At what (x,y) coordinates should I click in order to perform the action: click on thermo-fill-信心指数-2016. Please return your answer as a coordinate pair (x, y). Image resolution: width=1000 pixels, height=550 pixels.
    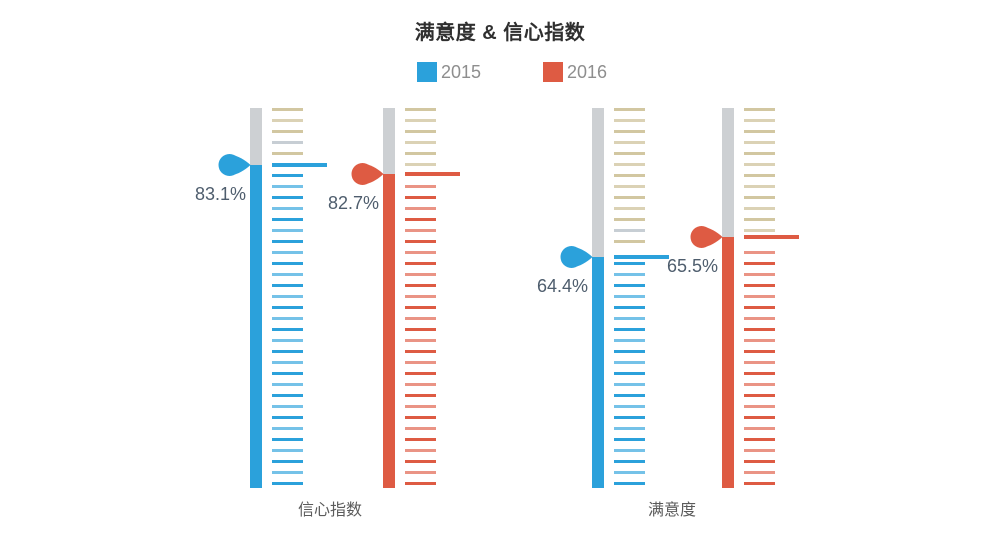
    Looking at the image, I should click on (389, 331).